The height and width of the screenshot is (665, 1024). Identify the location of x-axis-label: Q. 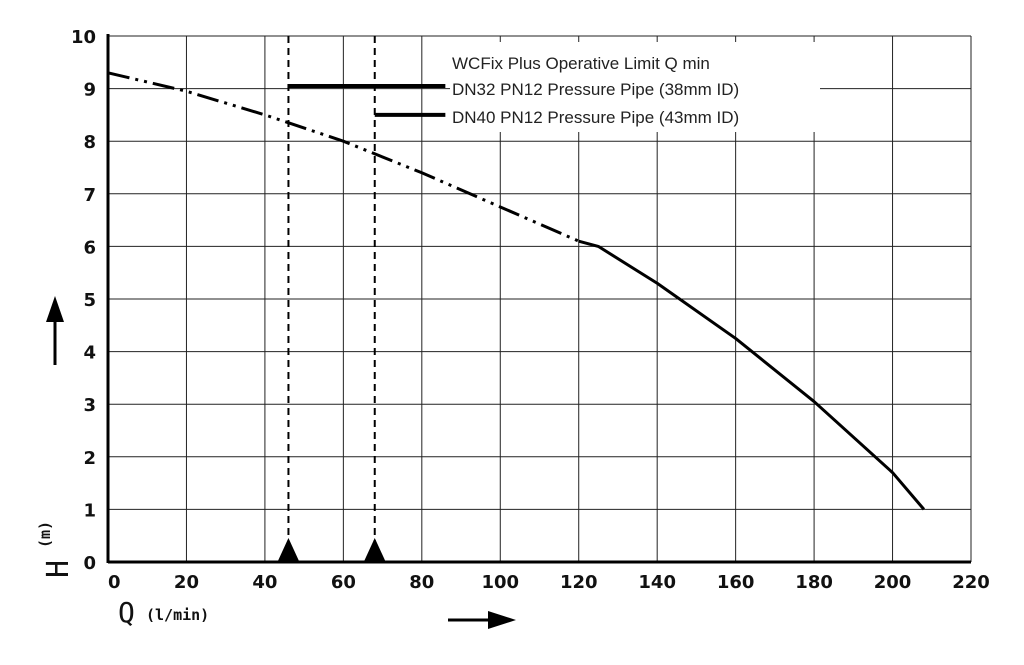
(126, 612).